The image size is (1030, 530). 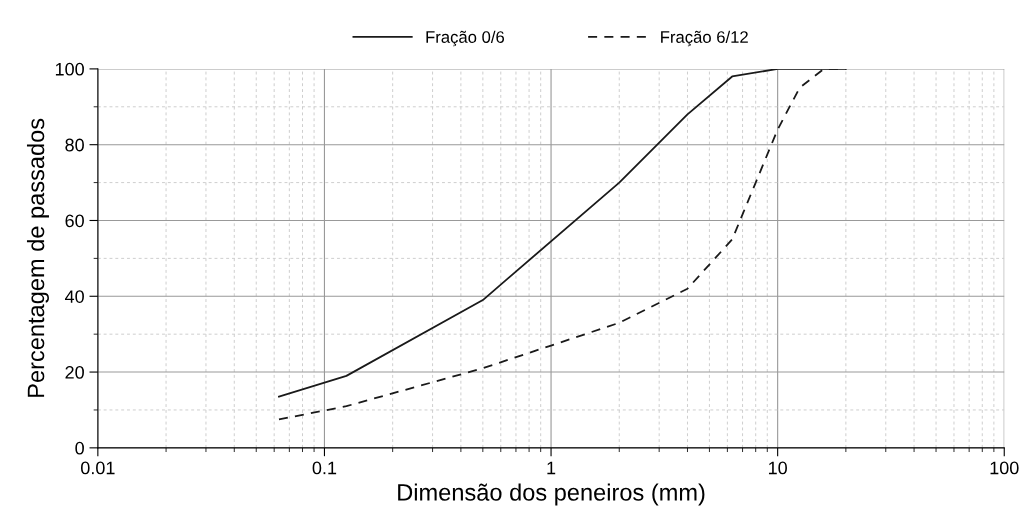 I want to click on y-tick-label: 0, so click(x=79, y=448).